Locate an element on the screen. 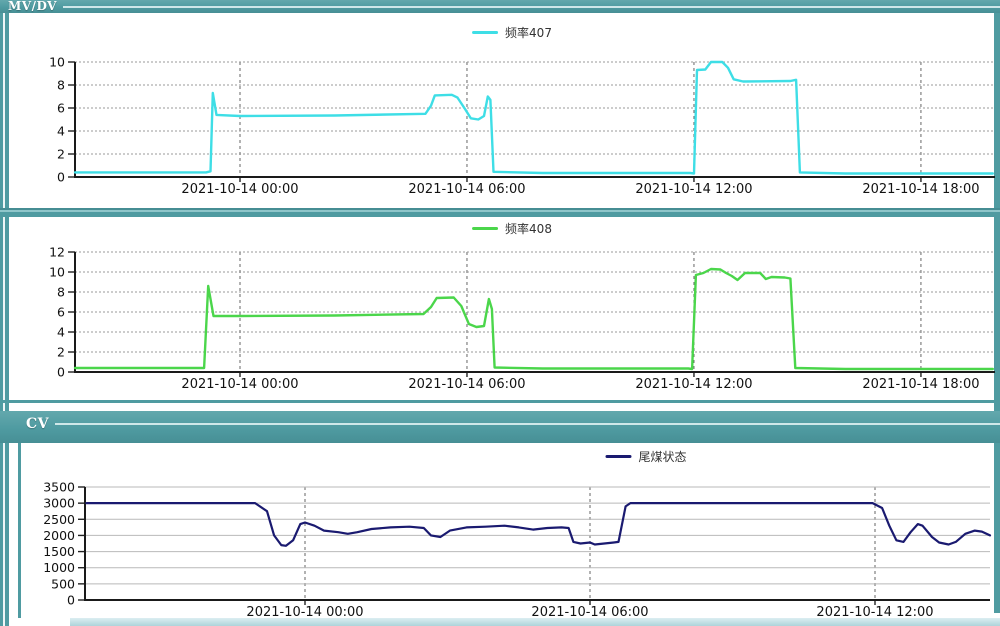 This screenshot has height=626, width=1000. legend-freq-408: 频率408 is located at coordinates (512, 228).